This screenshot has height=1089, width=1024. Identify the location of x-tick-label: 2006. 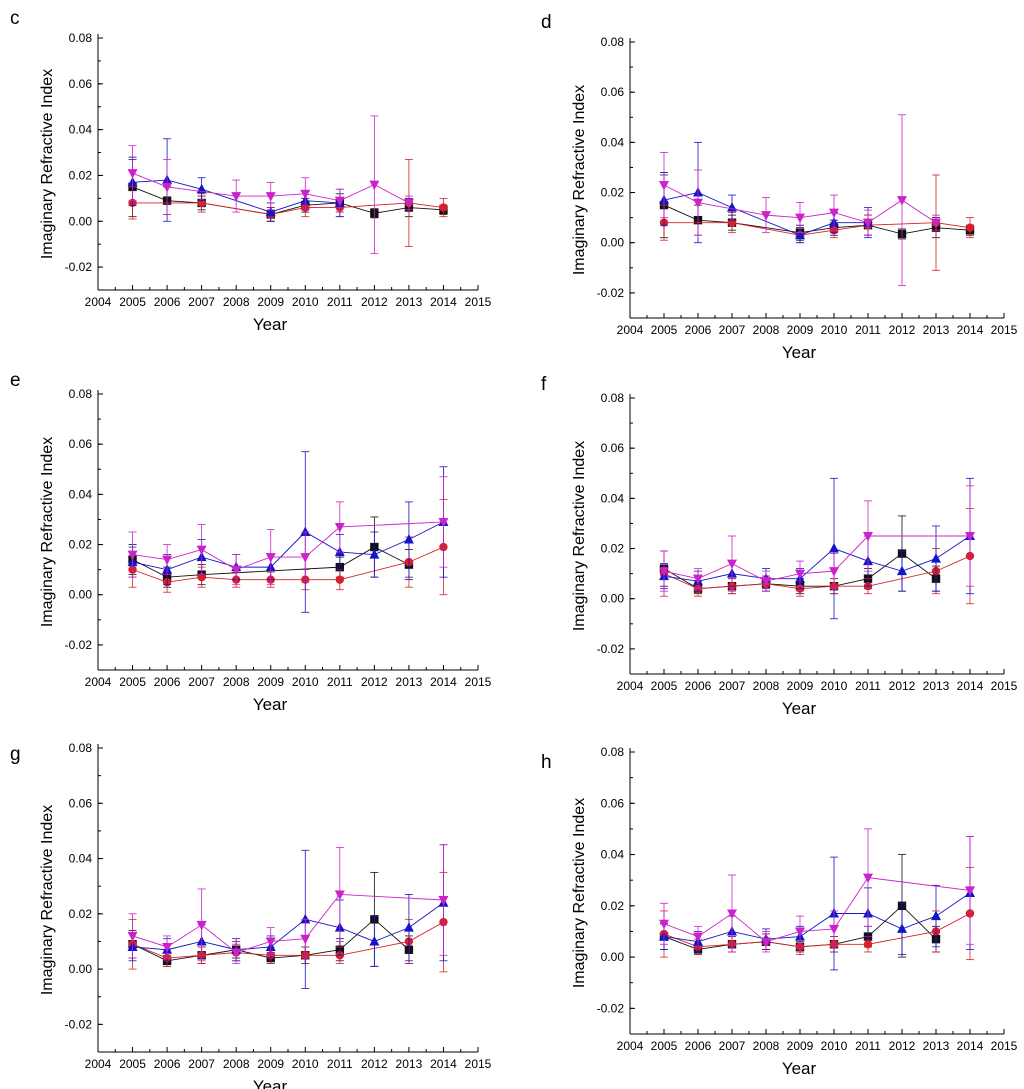
(167, 302).